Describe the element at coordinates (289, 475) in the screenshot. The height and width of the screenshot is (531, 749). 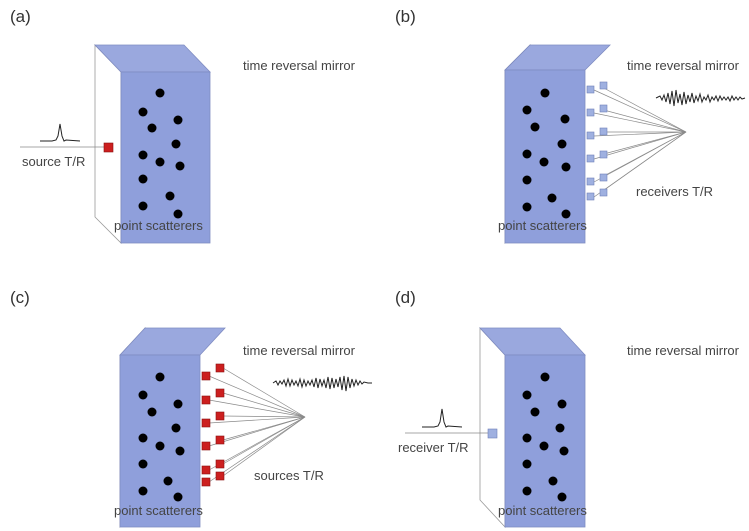
I see `transducer-label: sources T/R` at that location.